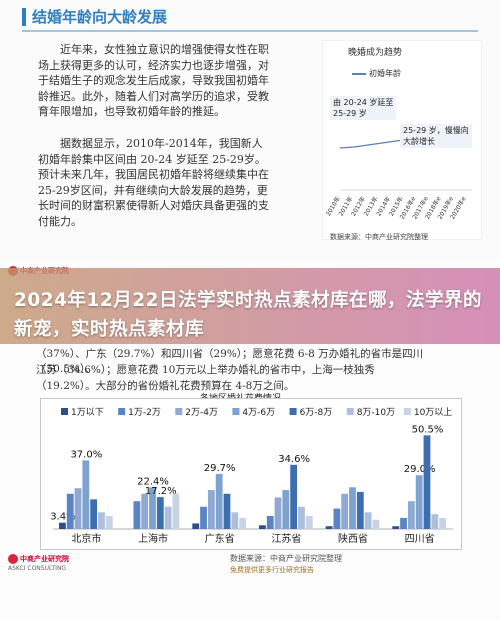 The image size is (500, 619). Describe the element at coordinates (286, 538) in the screenshot. I see `category-label: 江苏省` at that location.